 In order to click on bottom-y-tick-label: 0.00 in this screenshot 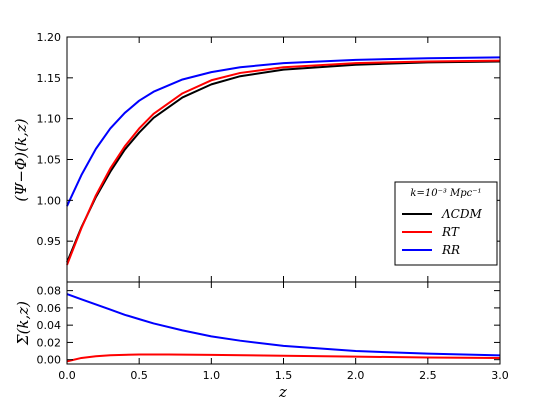, I will do `click(49, 360)`.